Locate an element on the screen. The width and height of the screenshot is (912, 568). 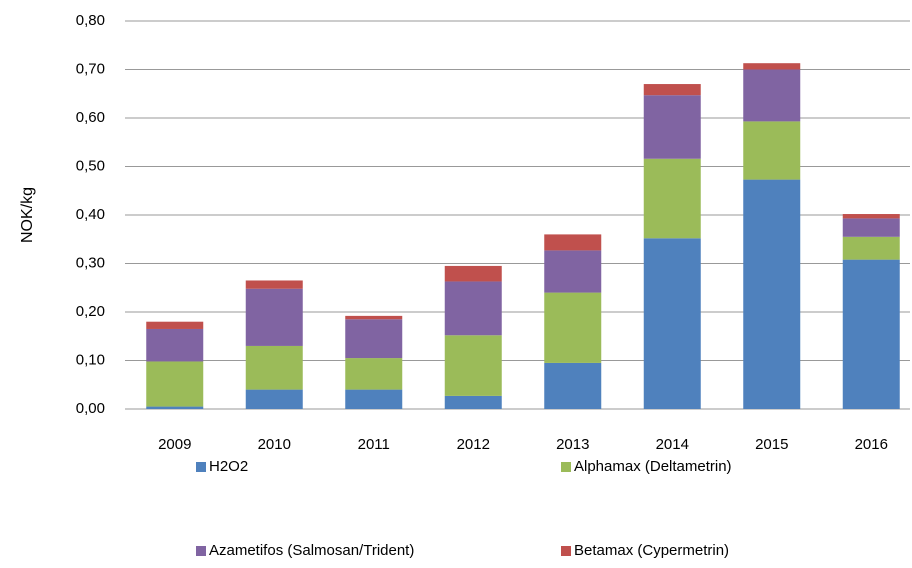
x-tick-label: 2011 is located at coordinates (374, 444).